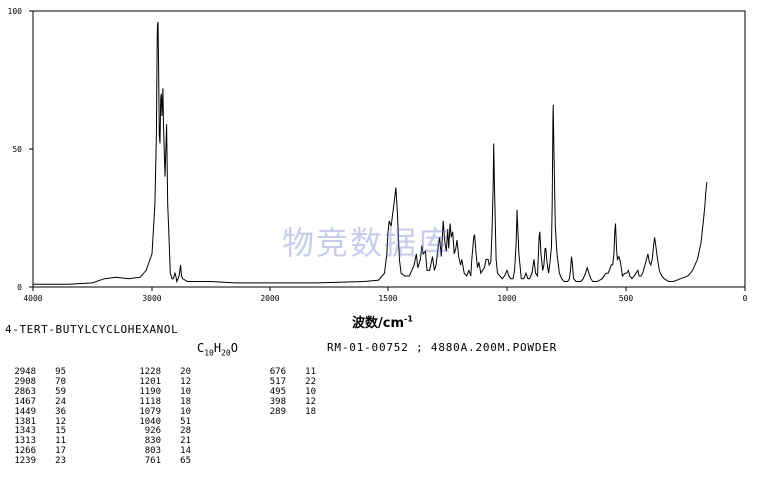 This screenshot has width=761, height=477. I want to click on peak-row: 830 21, so click(158, 441).